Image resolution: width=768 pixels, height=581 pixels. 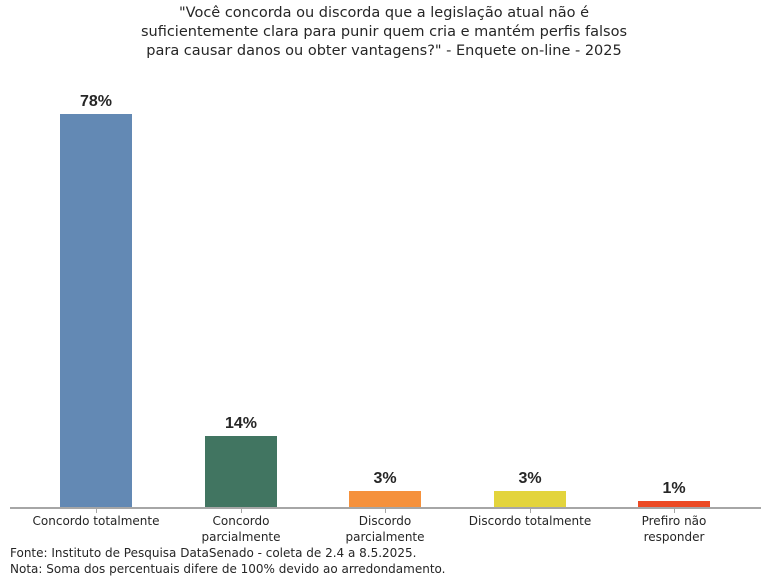 What do you see at coordinates (241, 521) in the screenshot?
I see `category-label-line: Concordo` at bounding box center [241, 521].